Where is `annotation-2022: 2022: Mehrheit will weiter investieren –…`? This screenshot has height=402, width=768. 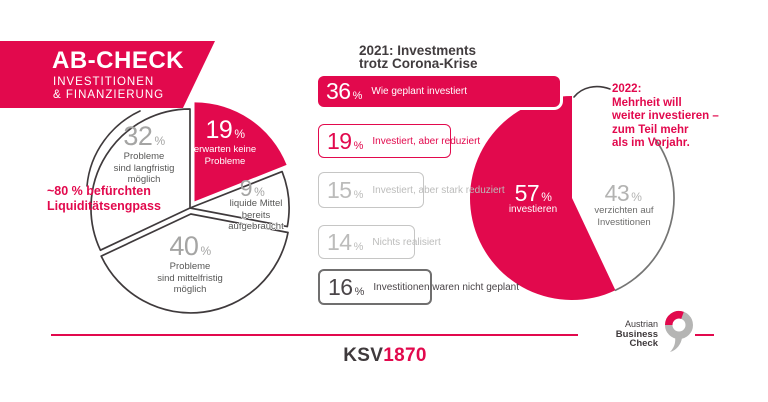
annotation-2022: 2022: Mehrheit will weiter investieren –… is located at coordinates (665, 116).